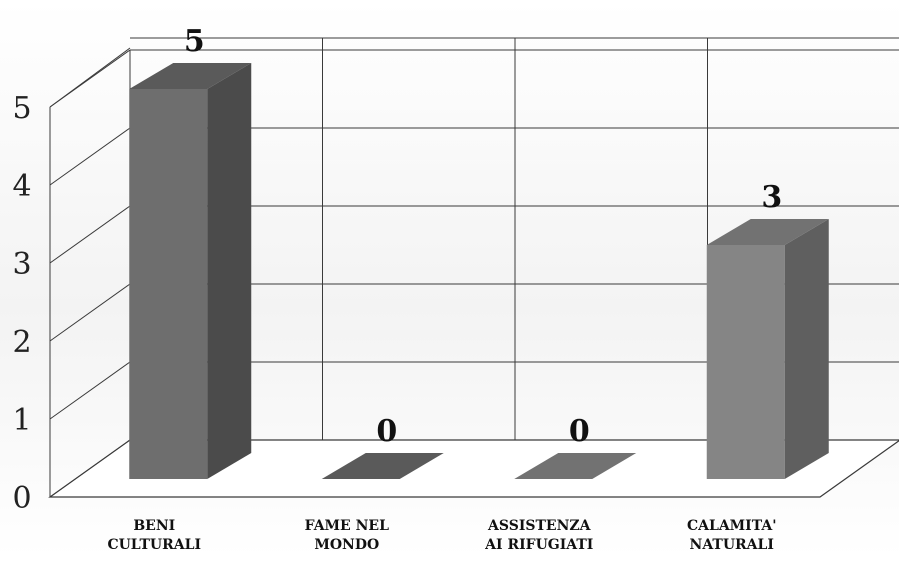  I want to click on x-category-label: ASSISTENZA AI RIFUGIATI, so click(538, 535).